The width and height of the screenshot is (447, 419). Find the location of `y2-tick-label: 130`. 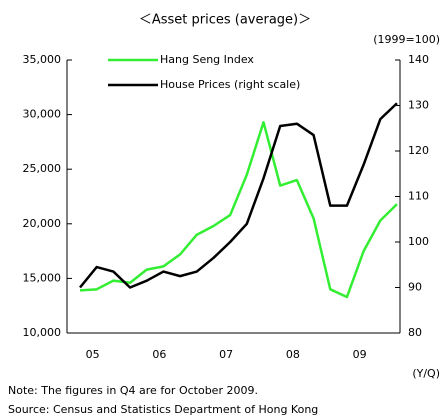

y2-tick-label: 130 is located at coordinates (418, 105).